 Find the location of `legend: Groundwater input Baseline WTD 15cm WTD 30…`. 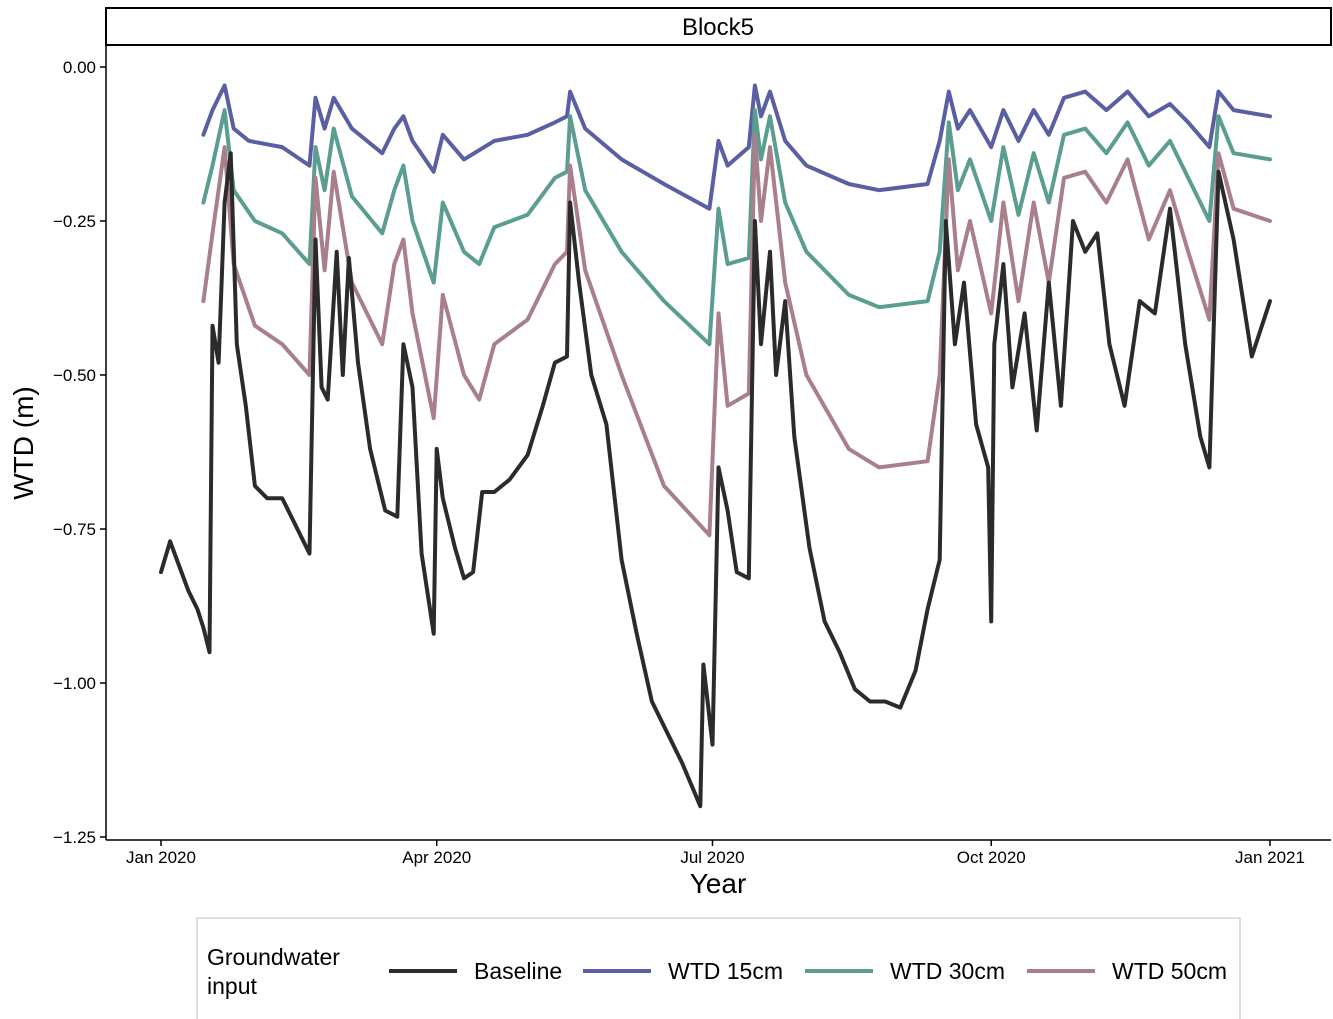

legend: Groundwater input Baseline WTD 15cm WTD 30… is located at coordinates (718, 968).